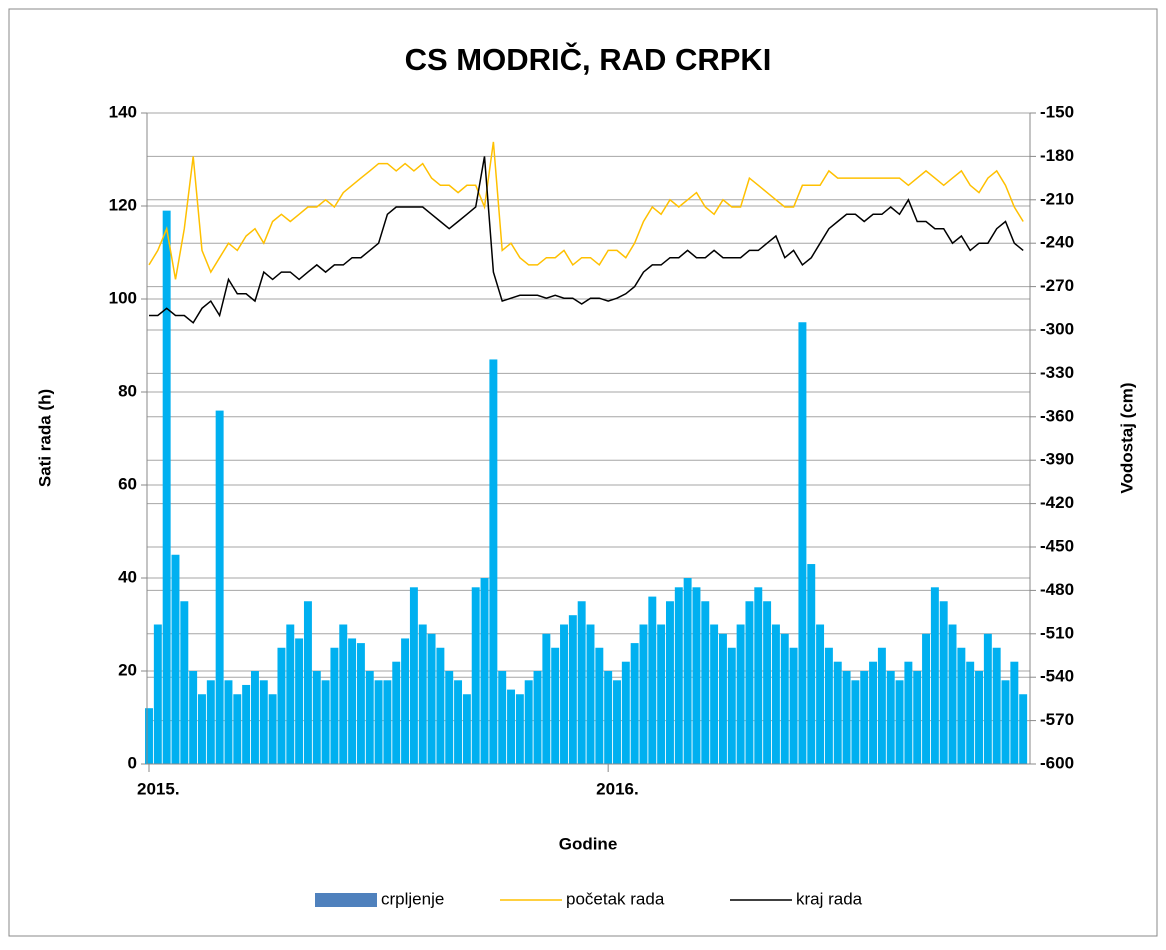 The width and height of the screenshot is (1166, 950). I want to click on y-tick-label: 0, so click(132, 762).